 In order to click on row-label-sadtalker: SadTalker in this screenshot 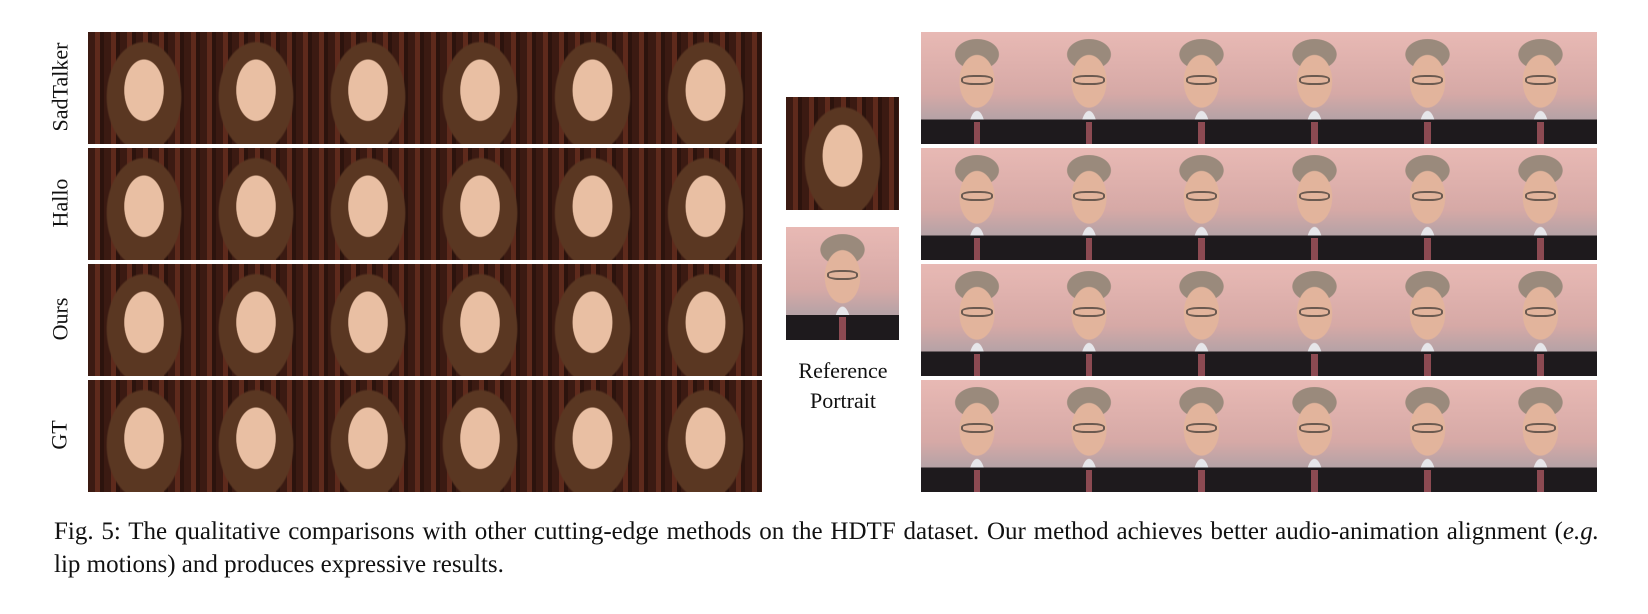, I will do `click(59, 86)`.